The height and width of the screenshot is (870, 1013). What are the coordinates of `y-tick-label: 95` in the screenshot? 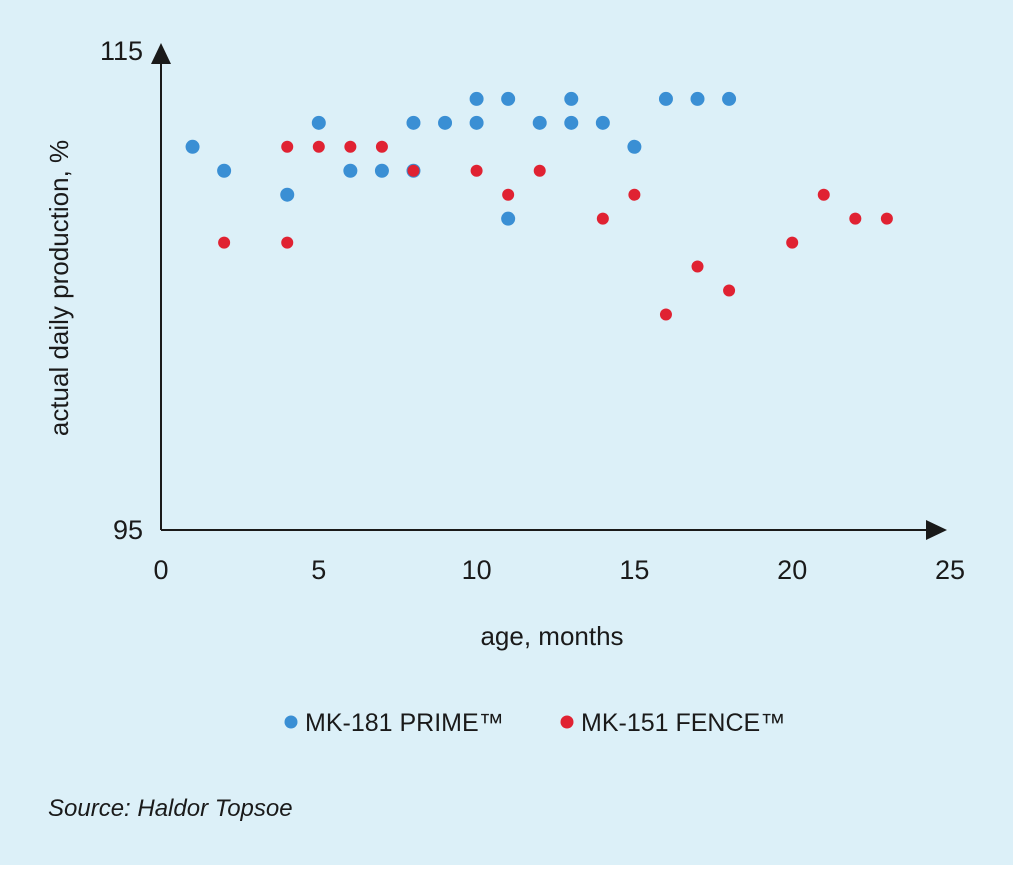 It's located at (128, 530).